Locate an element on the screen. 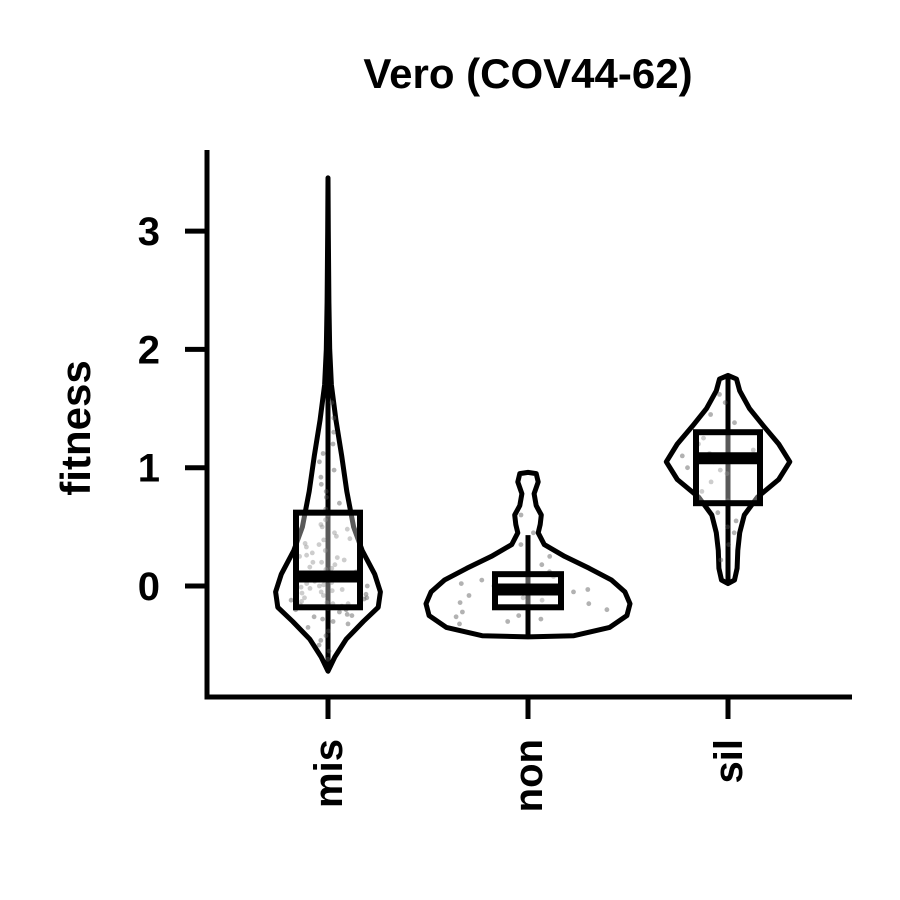 This screenshot has width=900, height=900. box-sil is located at coordinates (728, 468).